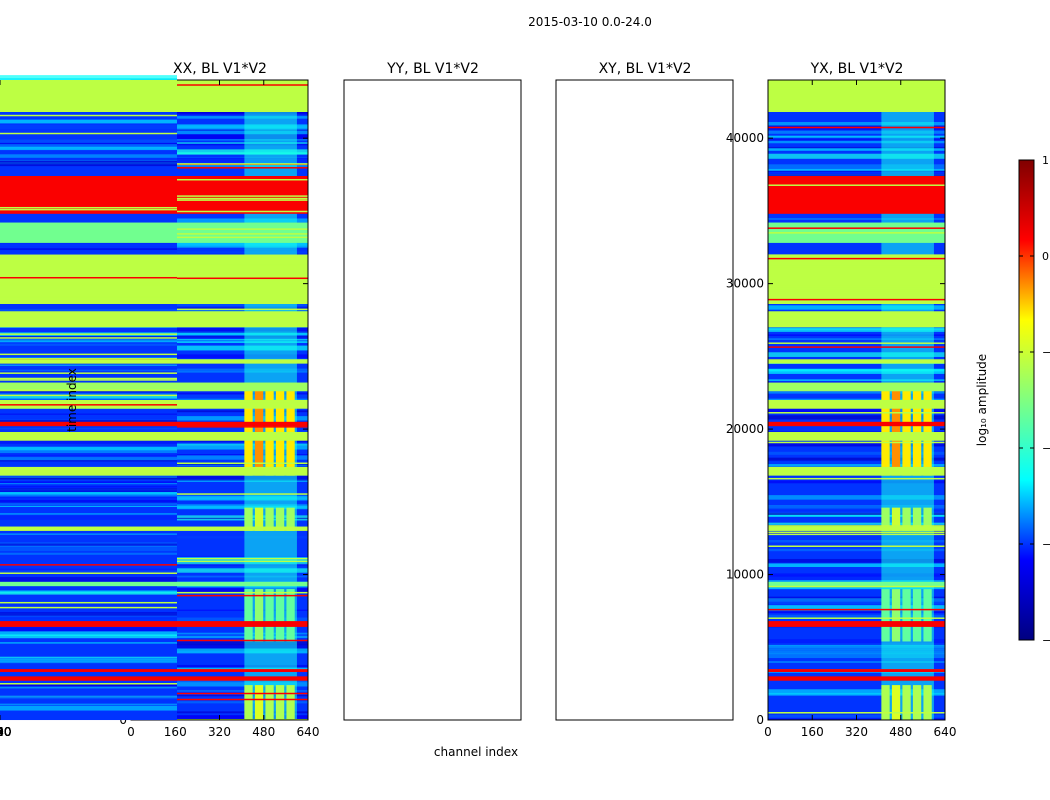 The image size is (1050, 800). What do you see at coordinates (745, 138) in the screenshot?
I see `y-tick-label: 40000` at bounding box center [745, 138].